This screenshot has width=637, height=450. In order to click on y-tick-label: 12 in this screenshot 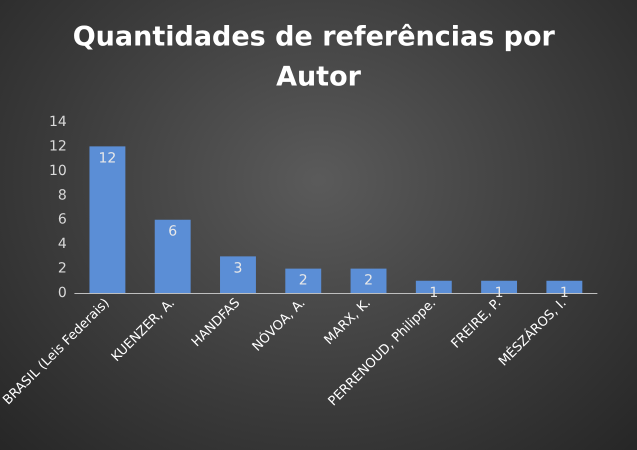, I will do `click(57, 146)`.